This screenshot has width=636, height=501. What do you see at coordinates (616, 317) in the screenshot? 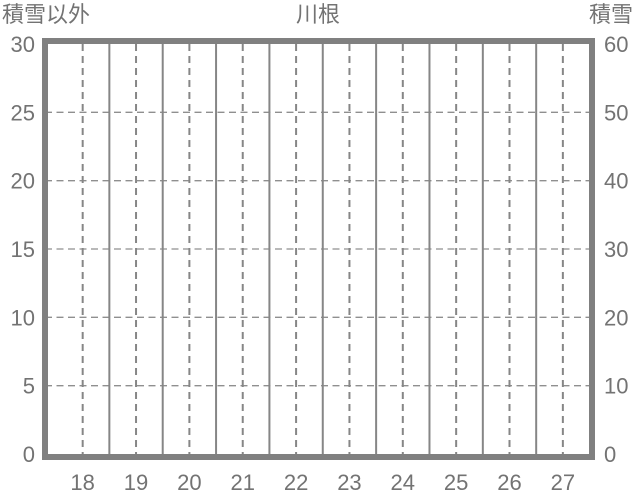
I see `y-axis-right-tick-label: 20` at bounding box center [616, 317].